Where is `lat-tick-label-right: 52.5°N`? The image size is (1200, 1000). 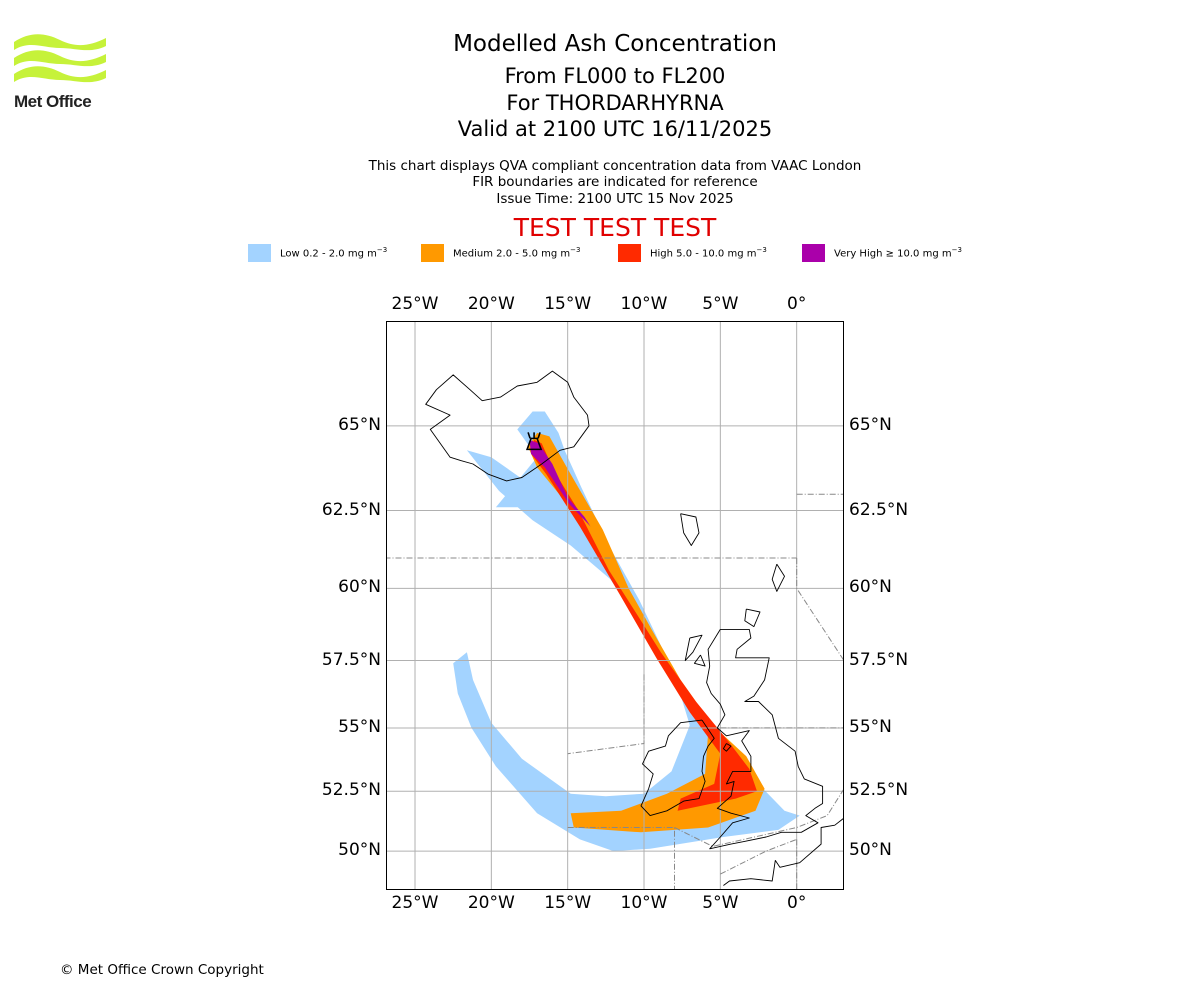 lat-tick-label-right: 52.5°N is located at coordinates (879, 790).